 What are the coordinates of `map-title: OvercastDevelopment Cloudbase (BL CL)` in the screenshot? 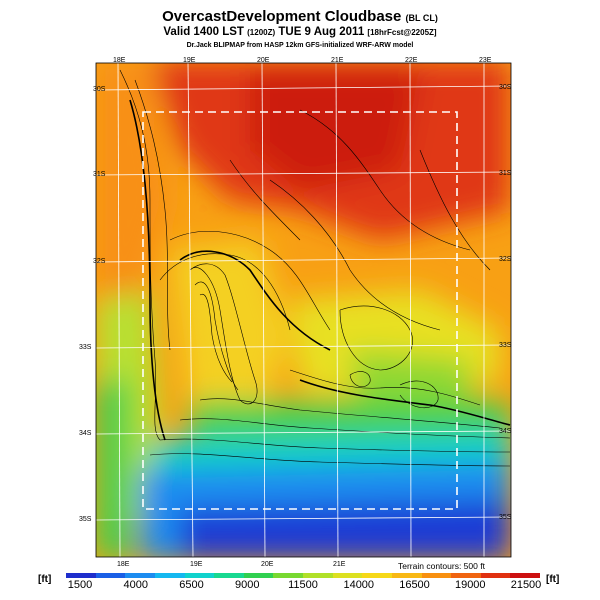 It's located at (300, 16).